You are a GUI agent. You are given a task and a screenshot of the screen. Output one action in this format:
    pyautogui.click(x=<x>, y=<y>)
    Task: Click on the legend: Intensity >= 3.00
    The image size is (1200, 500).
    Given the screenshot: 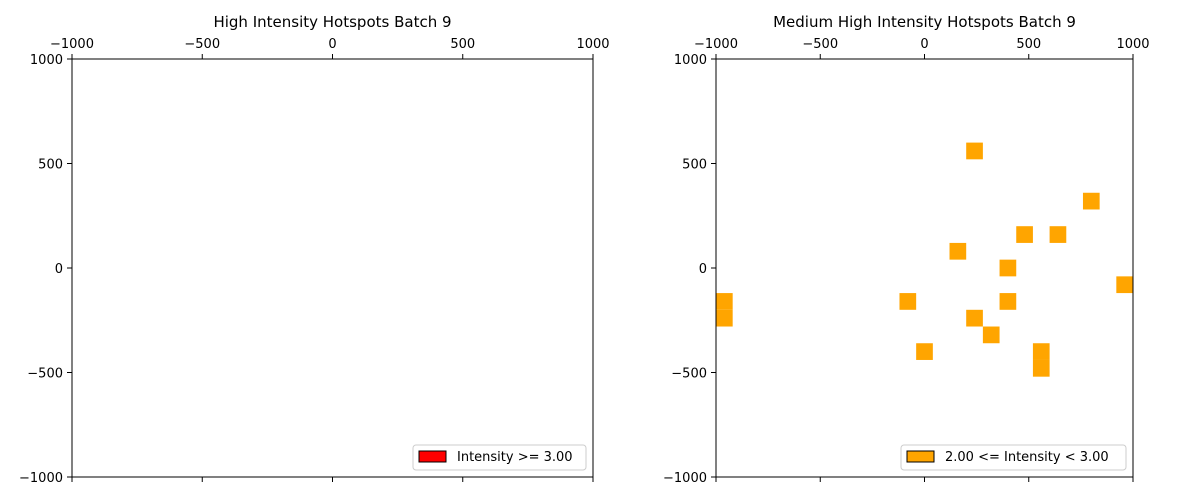 What is the action you would take?
    pyautogui.click(x=499, y=457)
    